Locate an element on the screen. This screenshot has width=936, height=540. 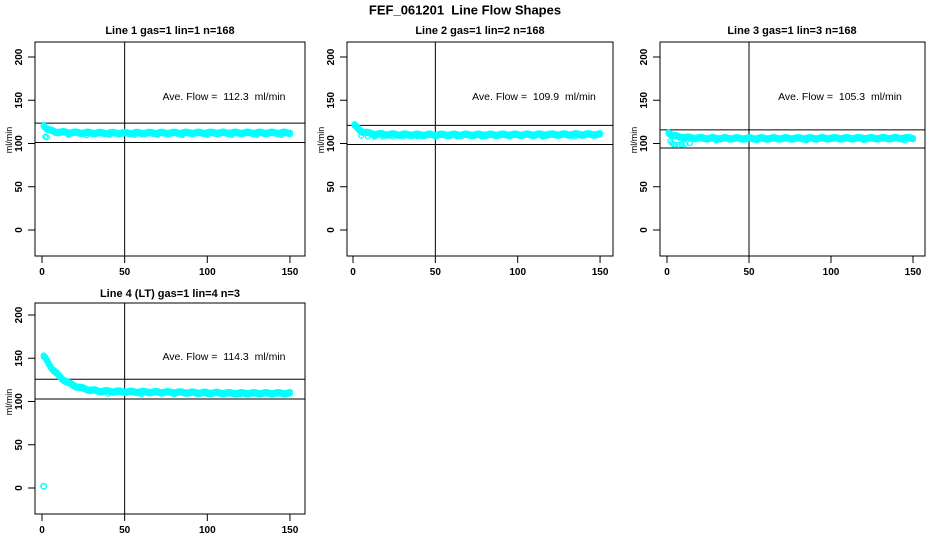
panel4-title: Line 4 (LT) gas=1 lin=4 n=3 is located at coordinates (170, 294).